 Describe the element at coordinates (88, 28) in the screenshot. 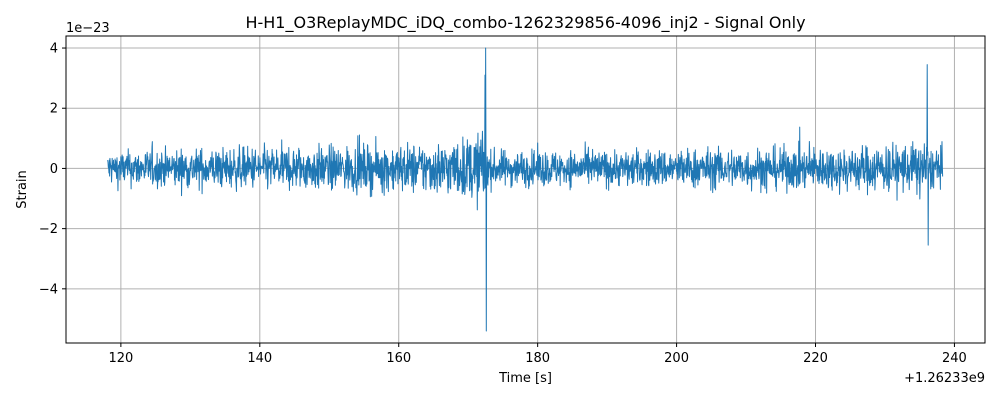

I see `y-axis-scale-label: 1e−23` at that location.